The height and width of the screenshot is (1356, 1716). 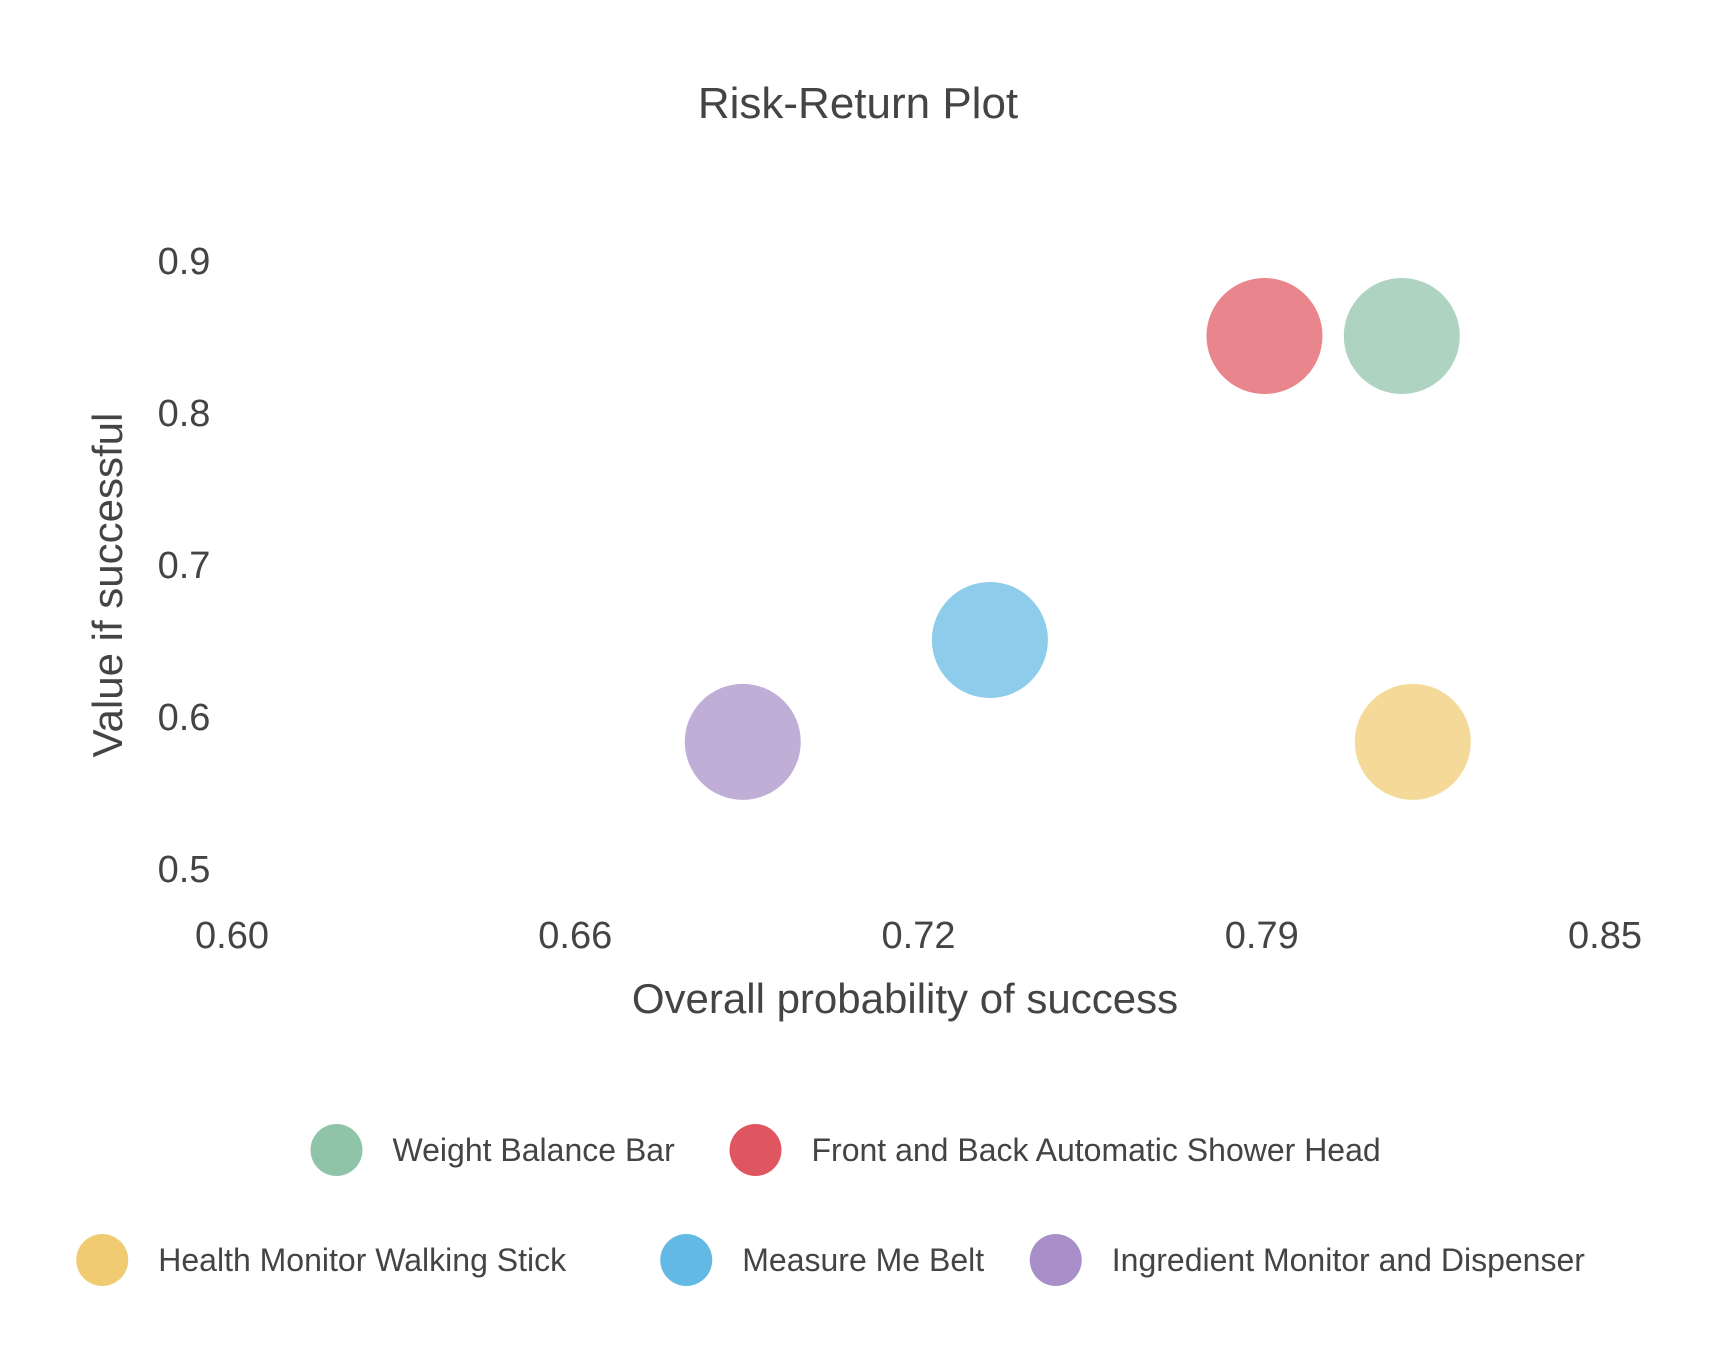 I want to click on legend-item: Measure Me Belt, so click(x=822, y=1260).